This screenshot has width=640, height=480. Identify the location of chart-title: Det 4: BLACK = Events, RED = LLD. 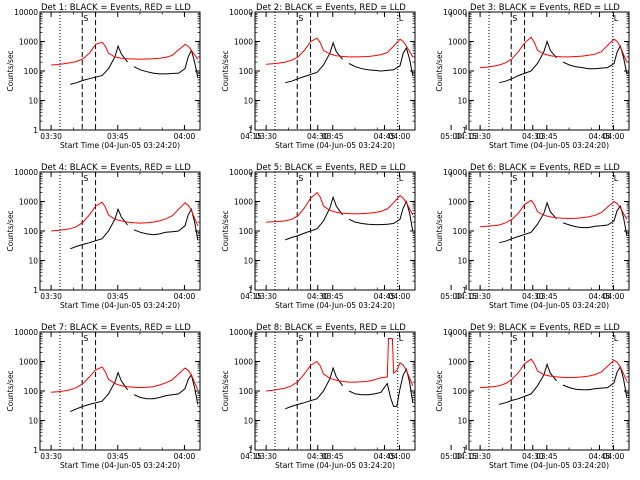
(116, 168).